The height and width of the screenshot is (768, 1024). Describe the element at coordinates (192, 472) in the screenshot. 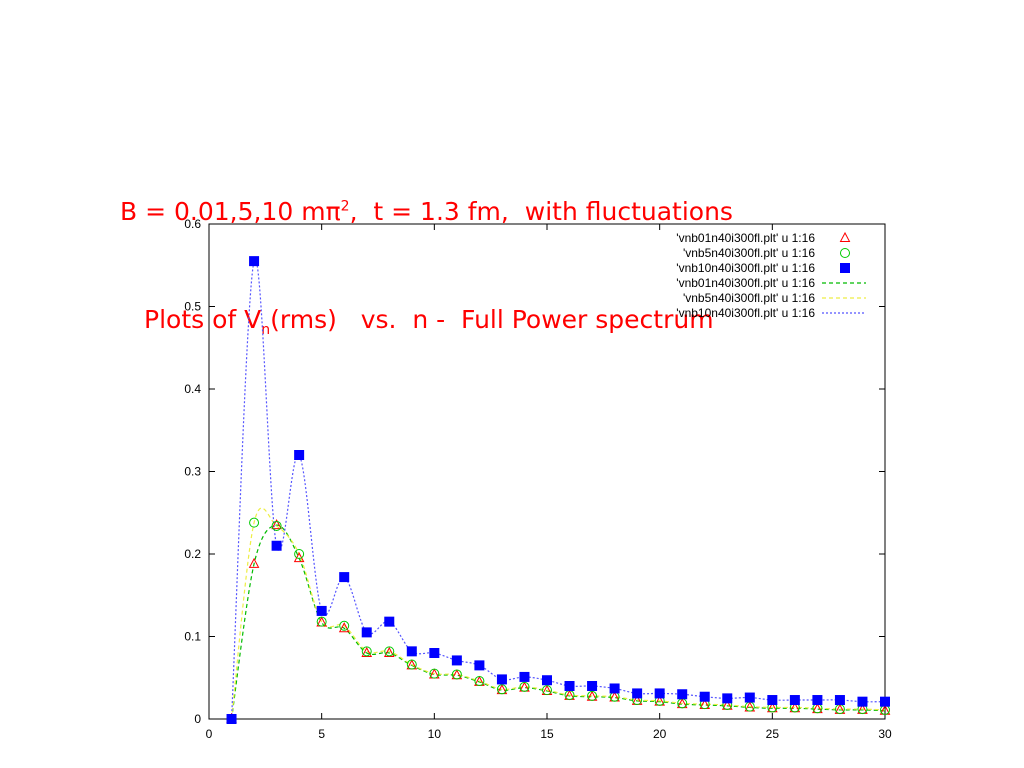

I see `y-tick-label: 0.3` at that location.